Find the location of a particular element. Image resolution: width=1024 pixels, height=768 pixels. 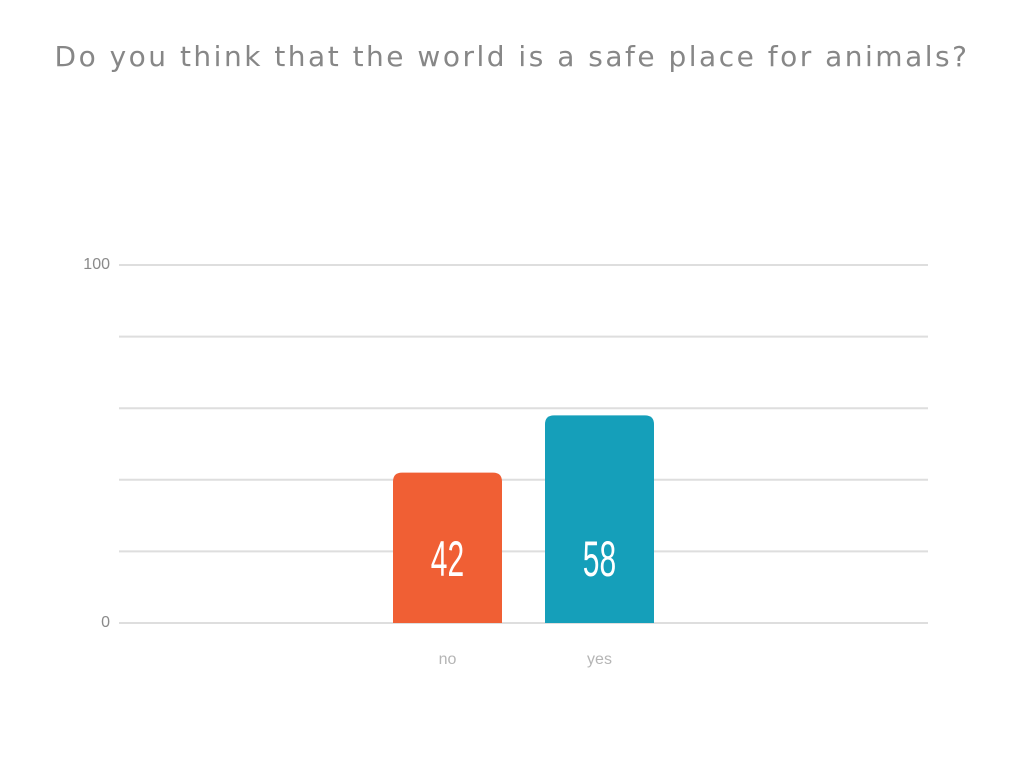

value-label: 42 is located at coordinates (447, 559).